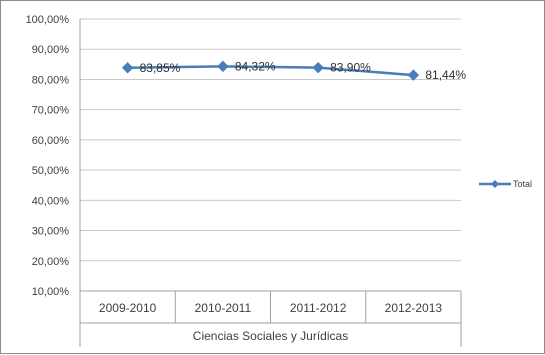  What do you see at coordinates (255, 66) in the screenshot?
I see `data-label: 84,32%` at bounding box center [255, 66].